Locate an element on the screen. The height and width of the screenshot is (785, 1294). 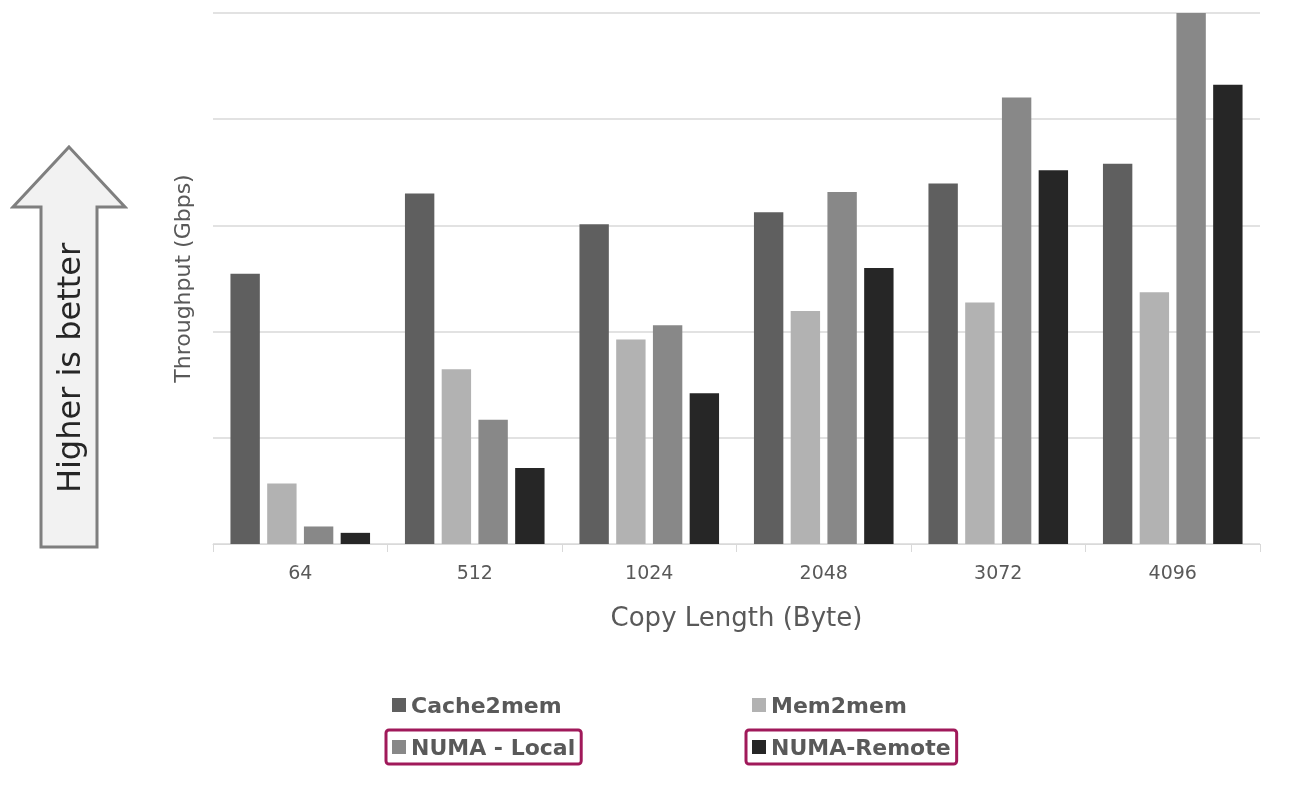
legend-label: NUMA-Remote is located at coordinates (861, 747).